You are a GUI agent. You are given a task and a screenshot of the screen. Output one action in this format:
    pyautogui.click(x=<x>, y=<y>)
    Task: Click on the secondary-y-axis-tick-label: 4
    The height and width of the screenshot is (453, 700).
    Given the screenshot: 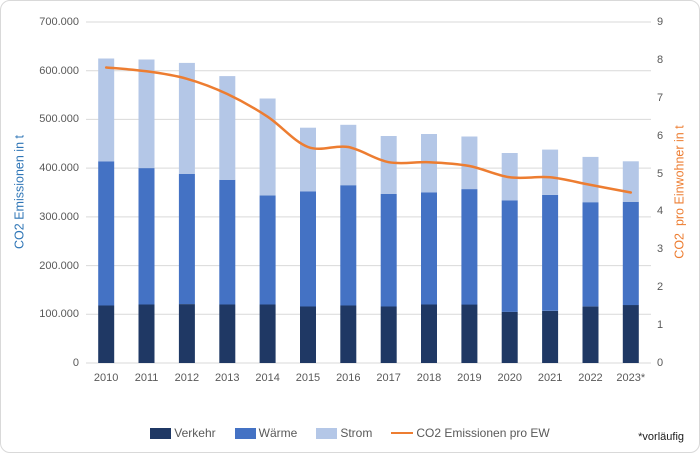 What is the action you would take?
    pyautogui.click(x=660, y=211)
    